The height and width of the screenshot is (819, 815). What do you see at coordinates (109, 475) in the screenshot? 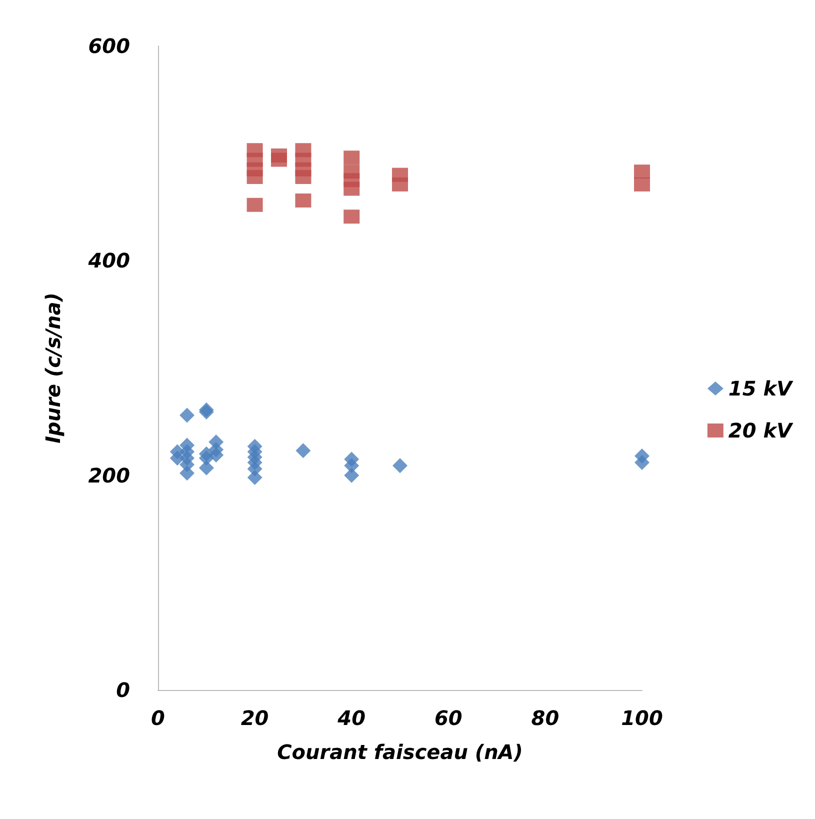
I see `y-tick-label: 200` at bounding box center [109, 475].